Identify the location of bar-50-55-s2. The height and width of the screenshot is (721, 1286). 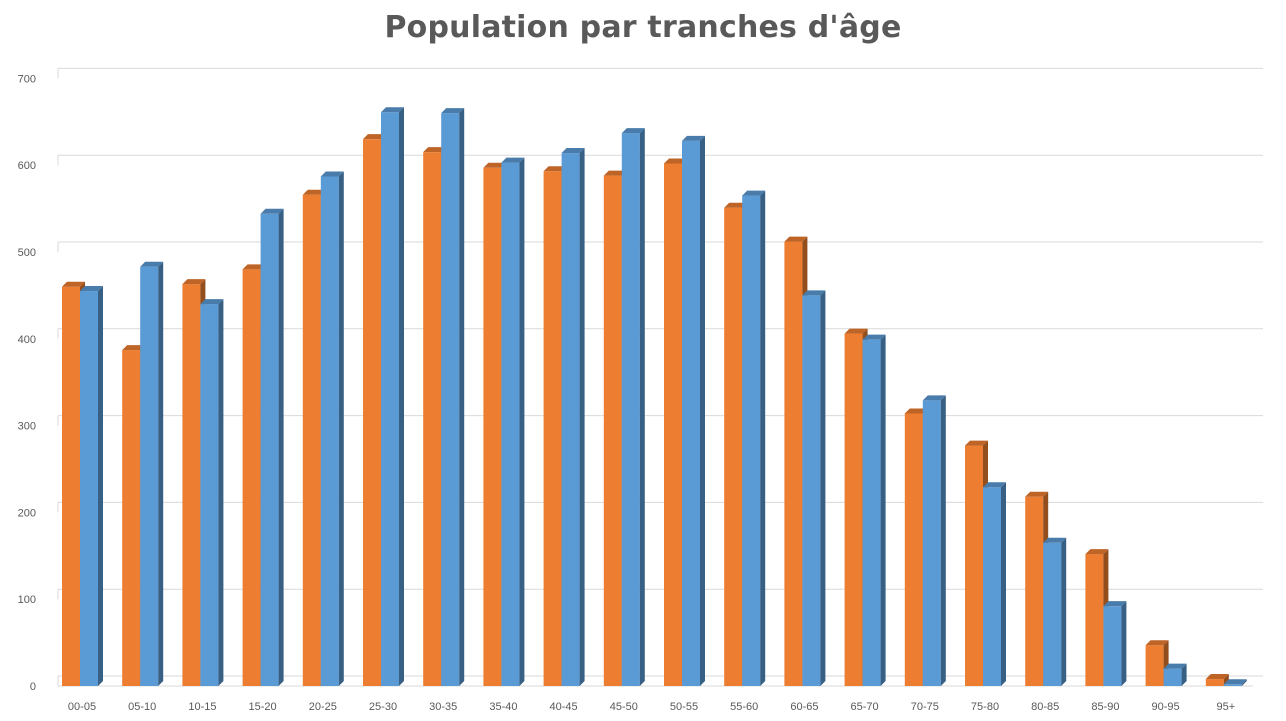
(693, 410).